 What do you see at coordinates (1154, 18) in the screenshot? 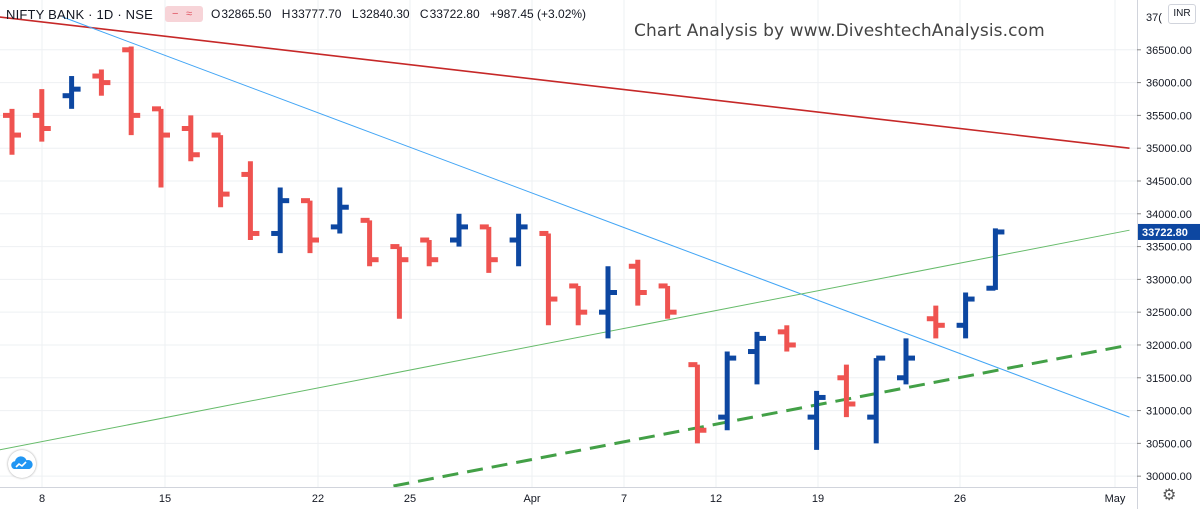
I see `y-tick-label-top: 37(` at bounding box center [1154, 18].